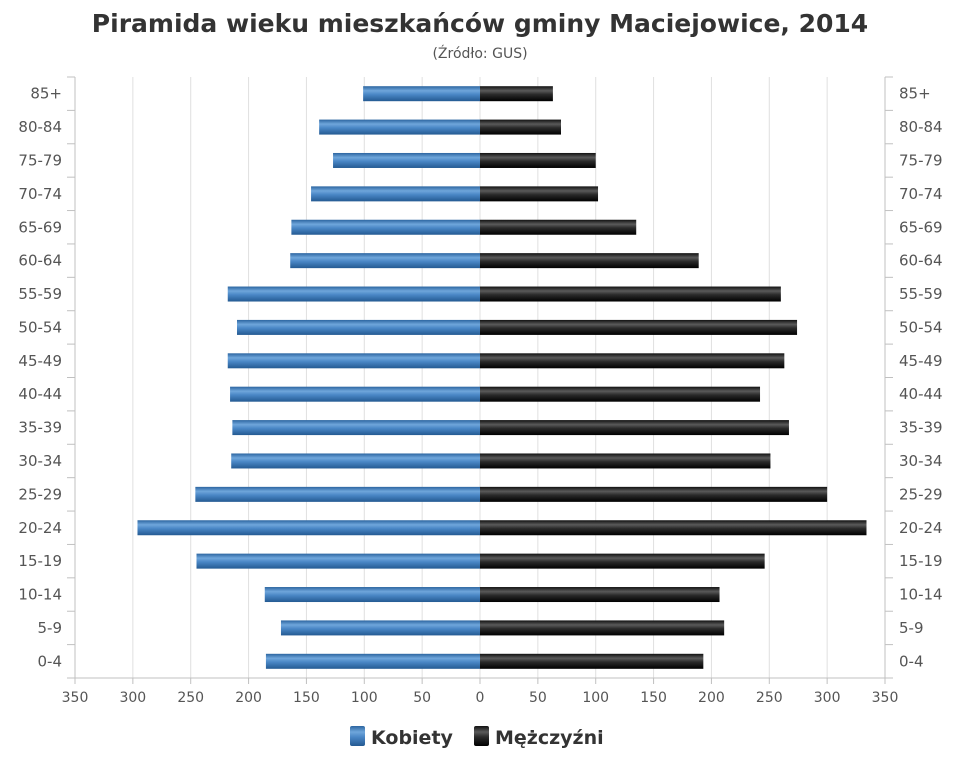  Describe the element at coordinates (911, 661) in the screenshot. I see `category-label-right: 0-4` at that location.